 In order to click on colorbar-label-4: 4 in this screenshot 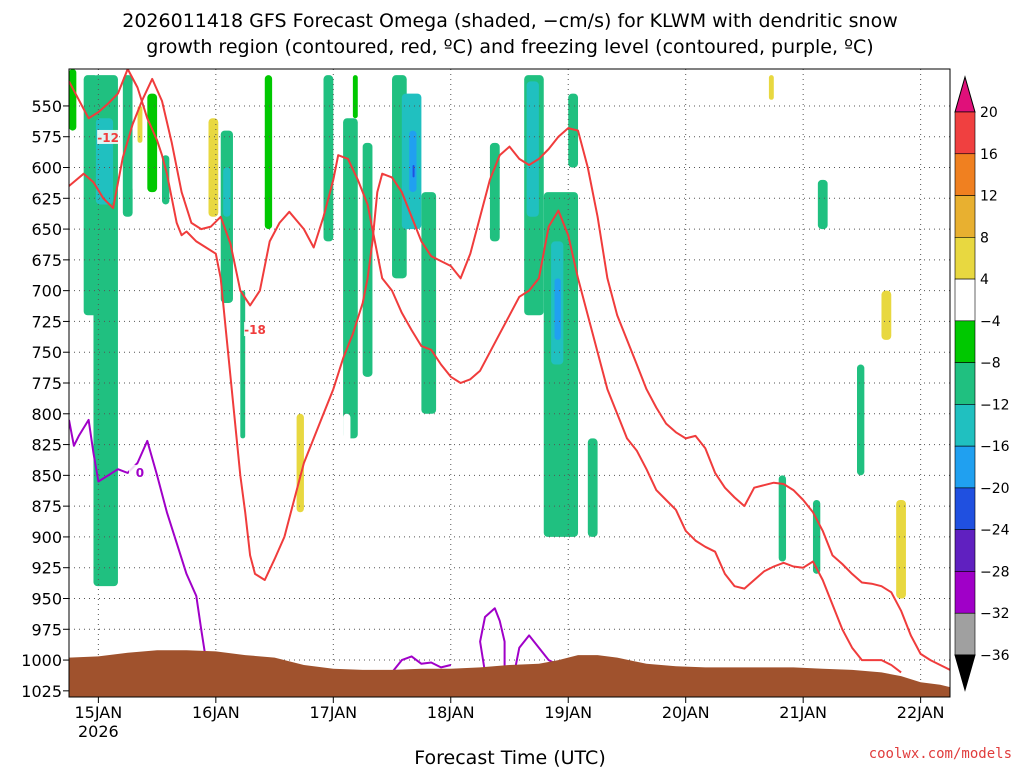, I will do `click(984, 280)`.